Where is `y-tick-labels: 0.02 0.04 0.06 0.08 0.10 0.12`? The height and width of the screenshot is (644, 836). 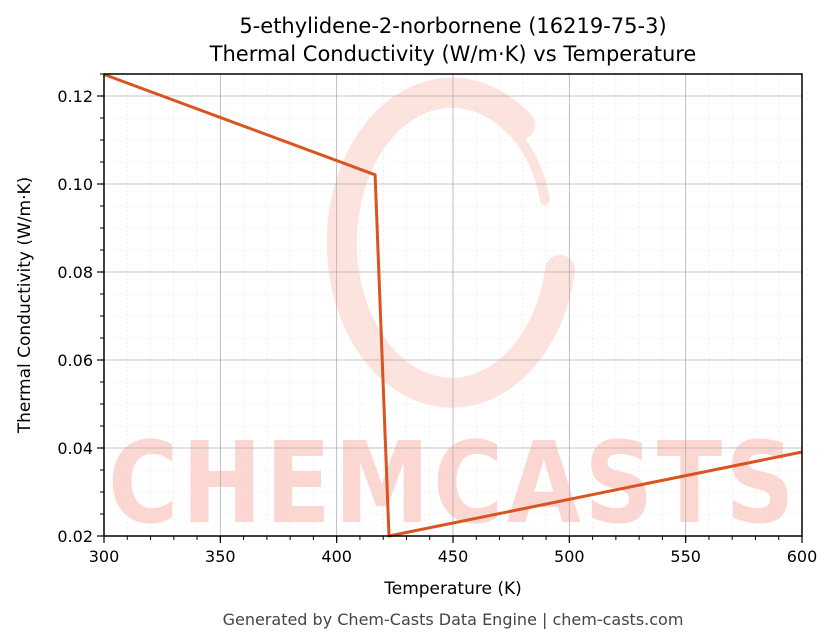 y-tick-labels: 0.02 0.04 0.06 0.08 0.10 0.12 is located at coordinates (75, 316).